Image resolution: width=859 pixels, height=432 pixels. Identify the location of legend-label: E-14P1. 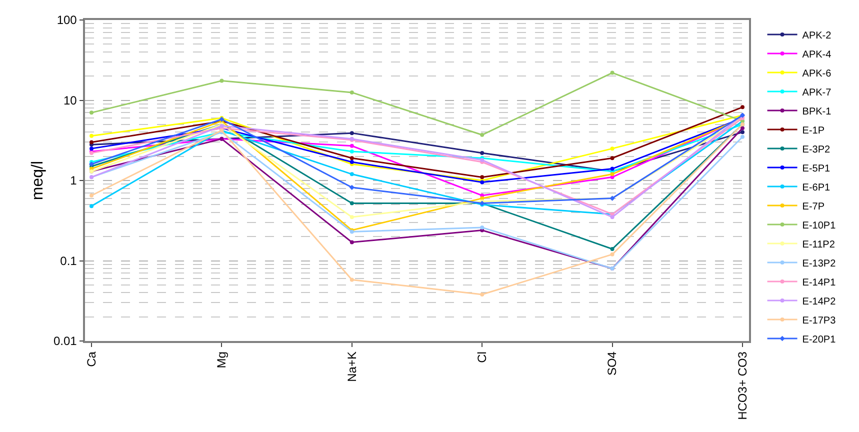
(819, 282).